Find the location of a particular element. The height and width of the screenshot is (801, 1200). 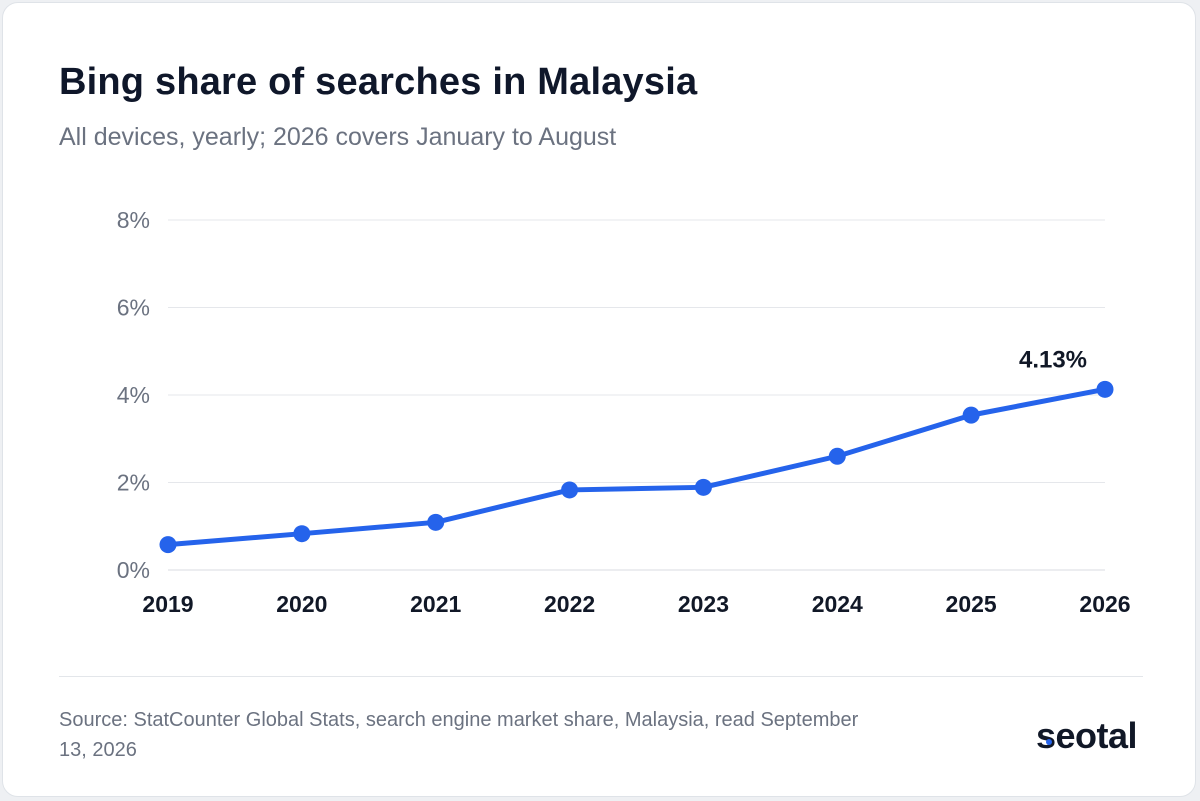

x-tick-label-2026: 2026 is located at coordinates (1104, 604).